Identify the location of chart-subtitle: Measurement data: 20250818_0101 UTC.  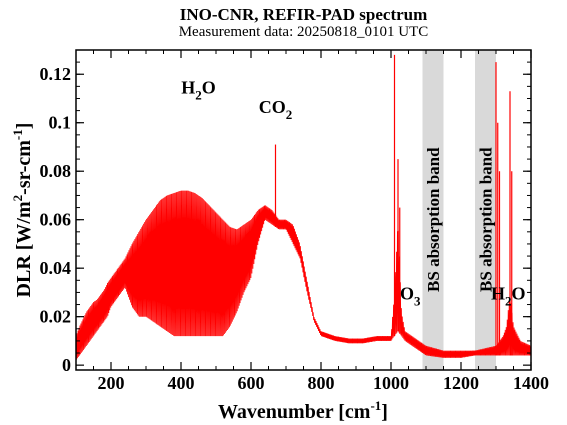
(303, 32).